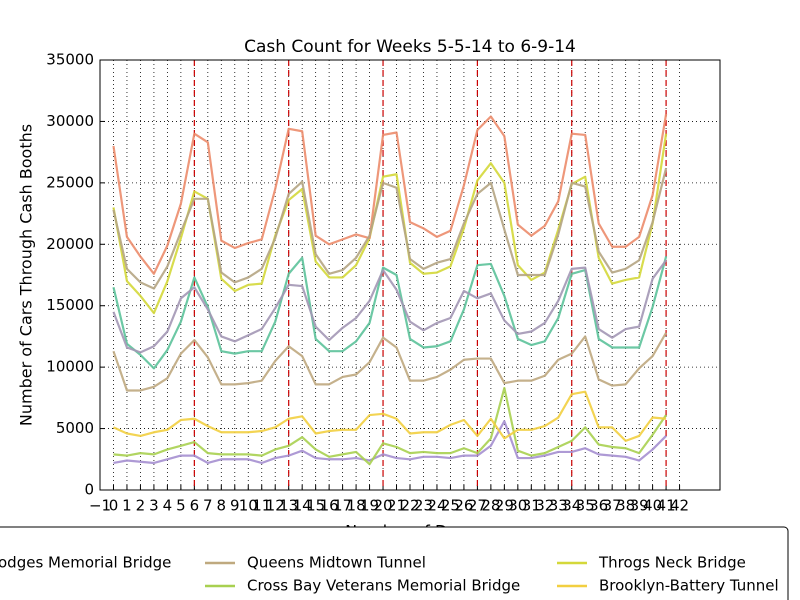  I want to click on x-tick-label: 28, so click(490, 506).